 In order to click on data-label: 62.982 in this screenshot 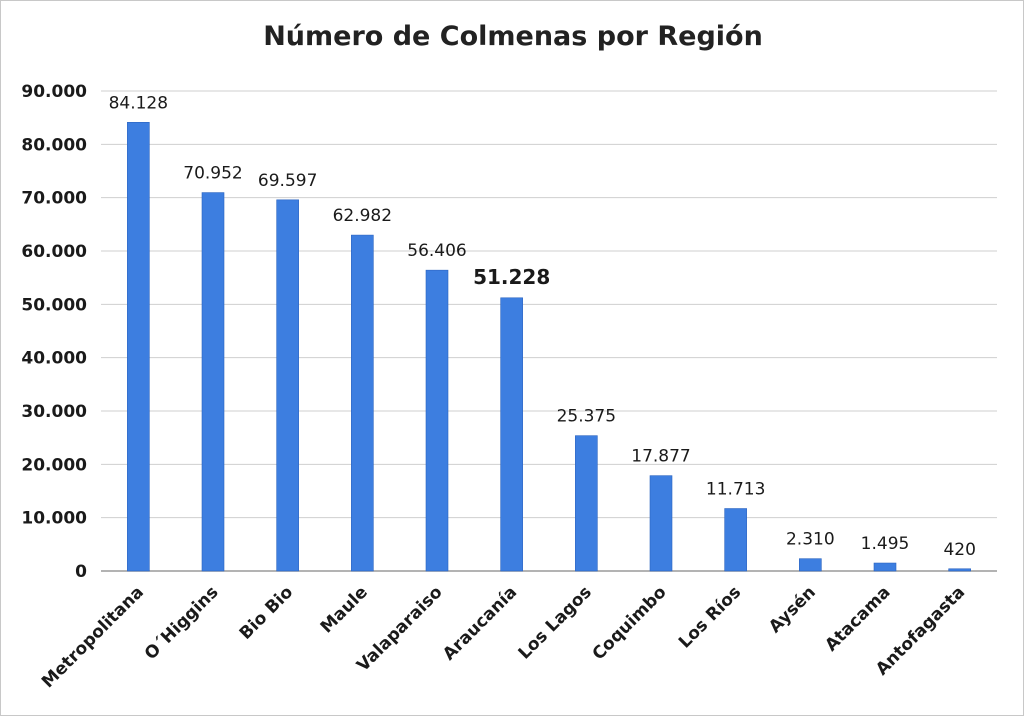, I will do `click(362, 216)`.